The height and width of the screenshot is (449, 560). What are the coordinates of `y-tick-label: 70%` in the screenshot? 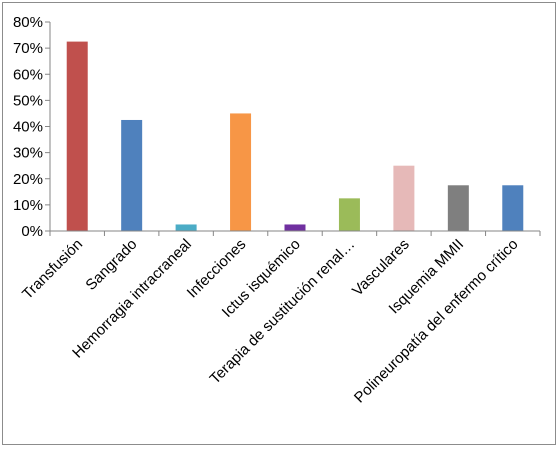 It's located at (28, 48).